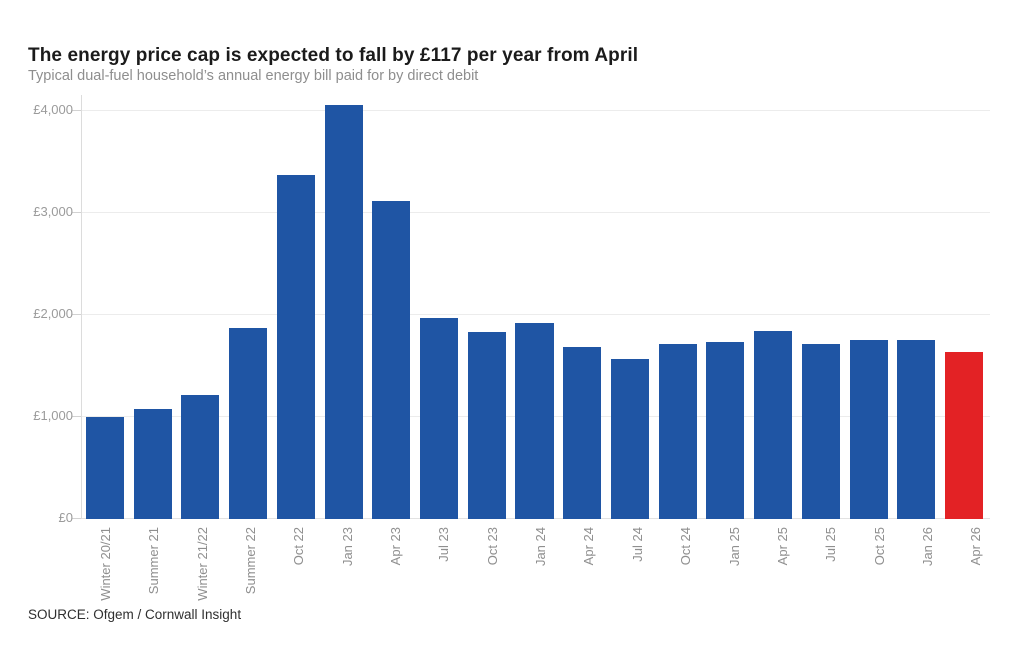 The height and width of the screenshot is (650, 1020). I want to click on x-tick-label: Oct 24, so click(686, 546).